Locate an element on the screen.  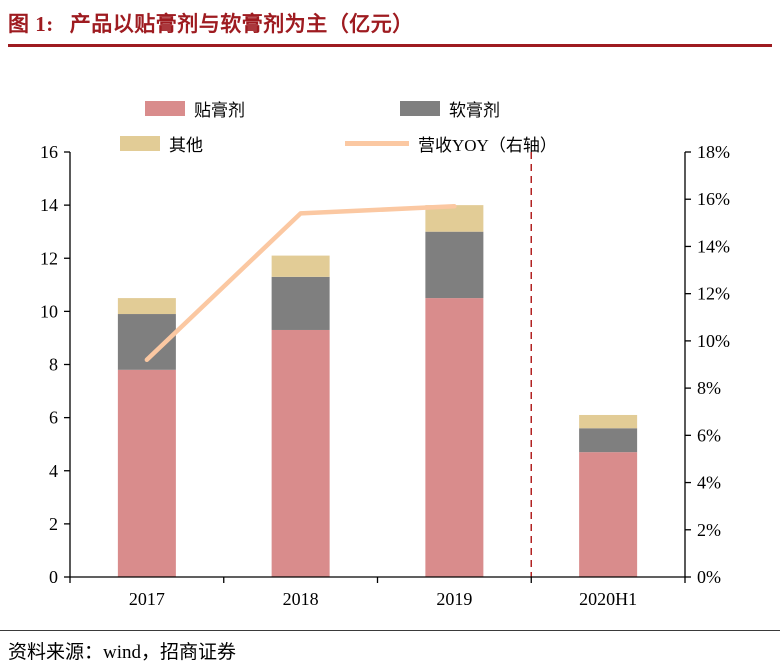
right-axis-label: 14% is located at coordinates (713, 246).